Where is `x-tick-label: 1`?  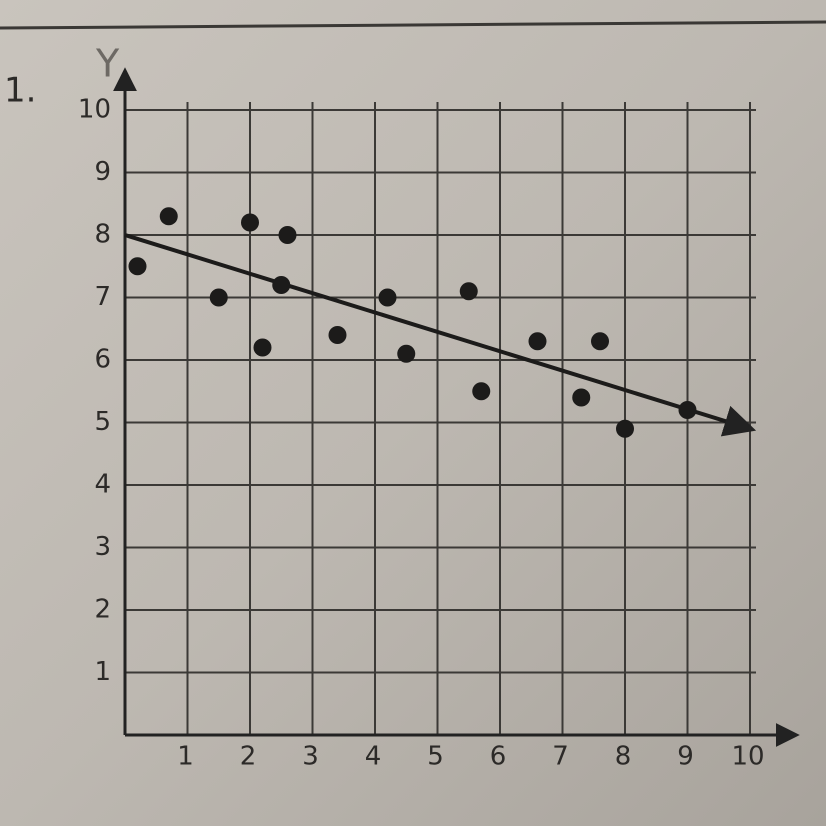 x-tick-label: 1 is located at coordinates (185, 757).